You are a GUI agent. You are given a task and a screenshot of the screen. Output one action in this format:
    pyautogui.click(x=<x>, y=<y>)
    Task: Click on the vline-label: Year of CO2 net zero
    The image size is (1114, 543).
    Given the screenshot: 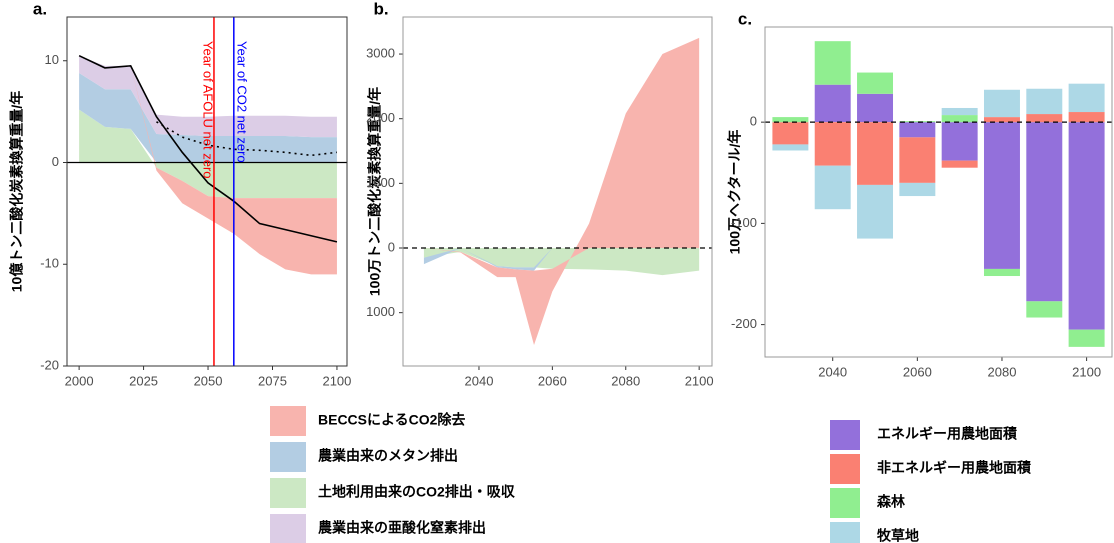 What is the action you would take?
    pyautogui.click(x=241, y=102)
    